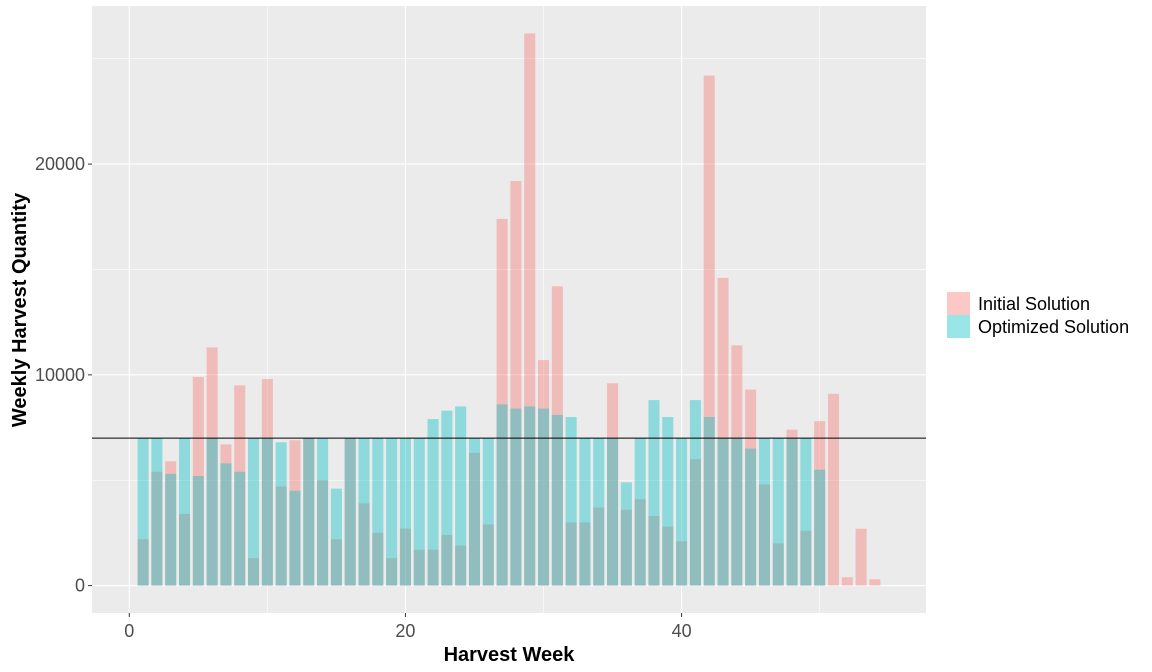 This screenshot has height=672, width=1152. What do you see at coordinates (129, 631) in the screenshot?
I see `x-tick-label: 0` at bounding box center [129, 631].